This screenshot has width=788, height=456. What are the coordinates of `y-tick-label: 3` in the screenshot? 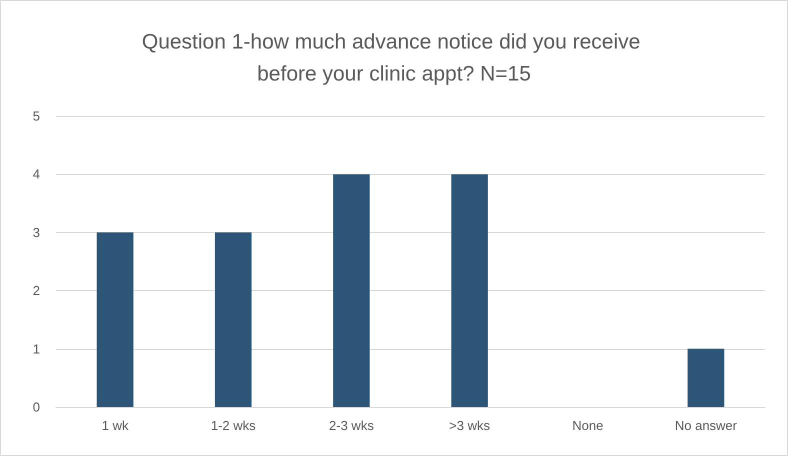 It's located at (36, 232).